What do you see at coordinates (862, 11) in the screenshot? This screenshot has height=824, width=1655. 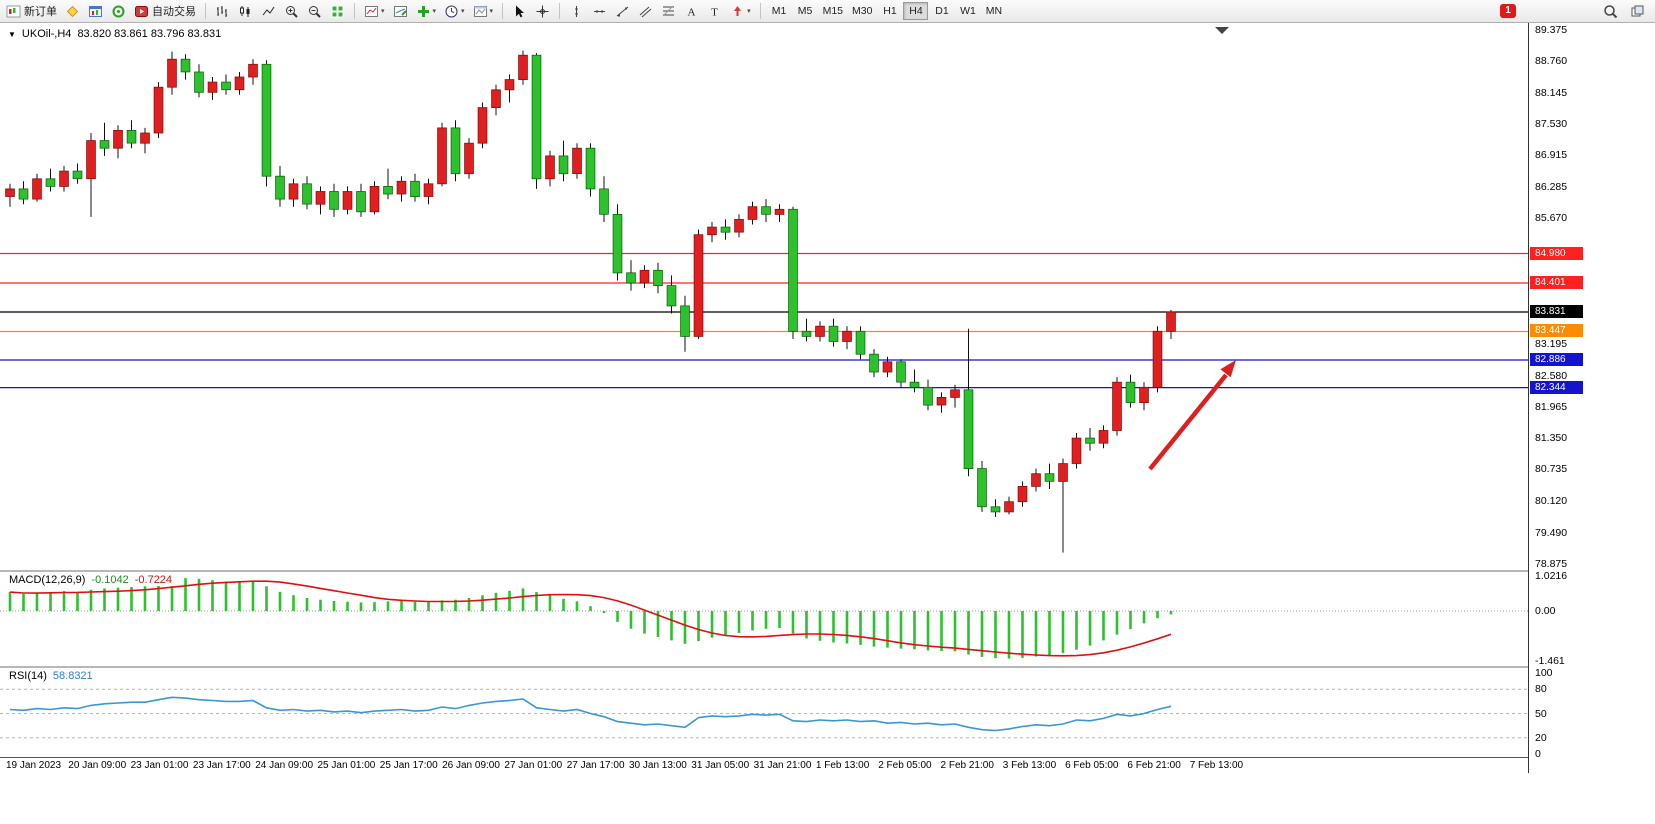 I see `timeframe-M30: M30` at bounding box center [862, 11].